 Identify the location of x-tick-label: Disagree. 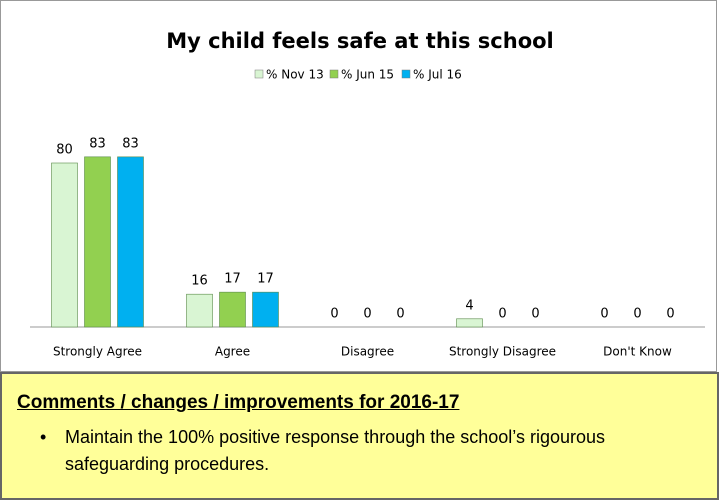
(367, 352).